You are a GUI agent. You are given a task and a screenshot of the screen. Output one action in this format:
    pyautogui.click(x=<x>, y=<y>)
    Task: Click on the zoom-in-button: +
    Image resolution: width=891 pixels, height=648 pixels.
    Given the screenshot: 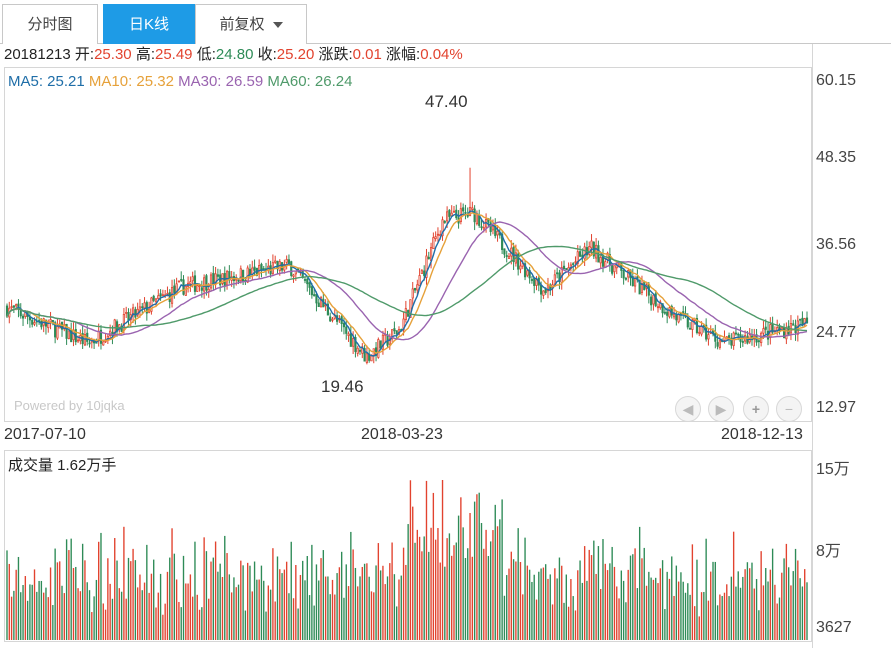 What is the action you would take?
    pyautogui.click(x=756, y=409)
    